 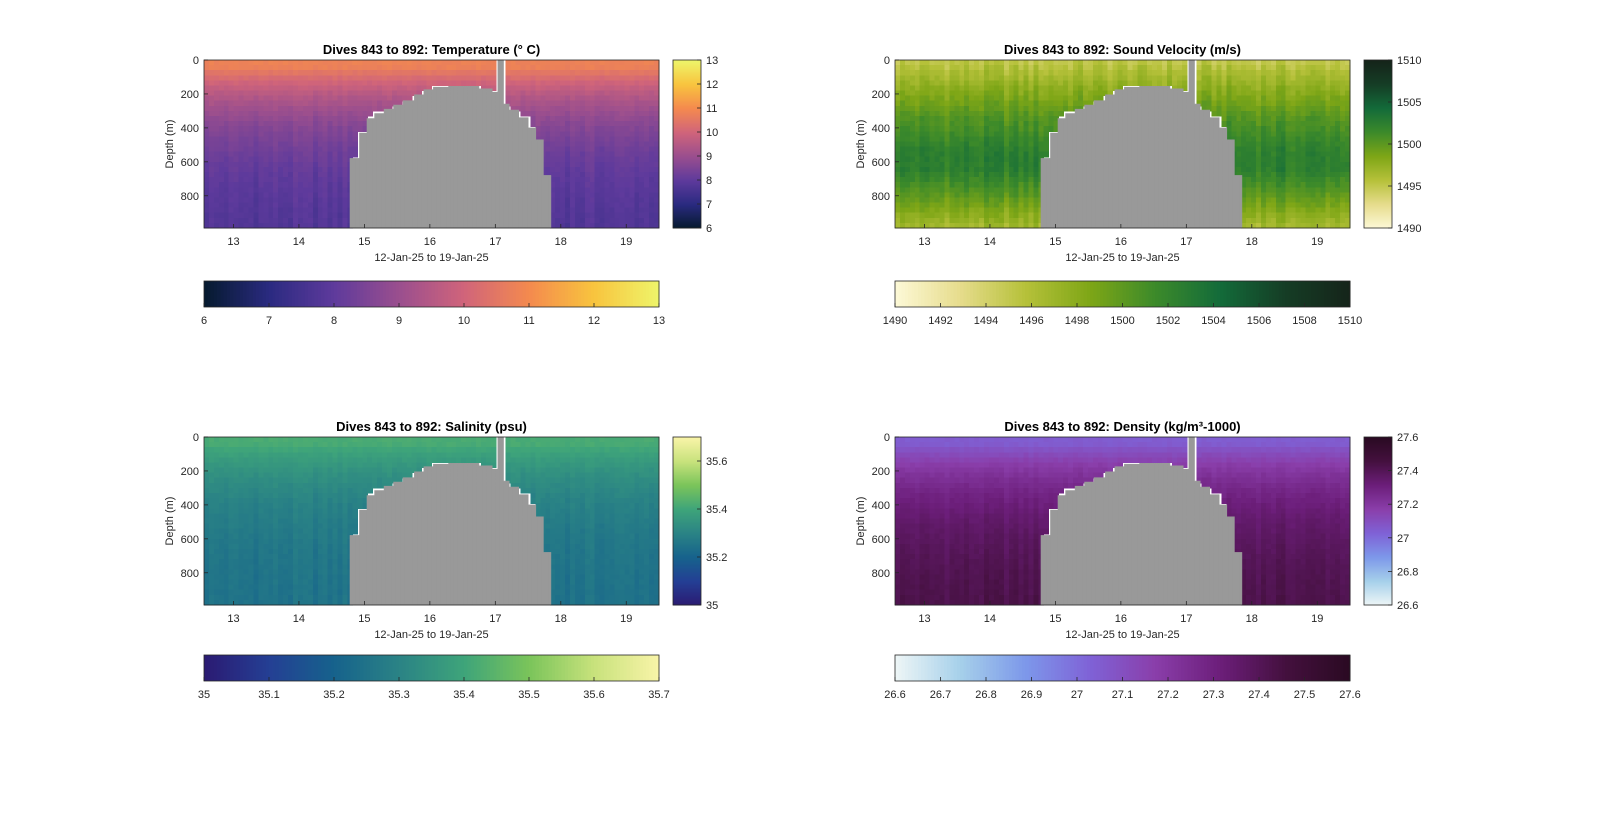 I want to click on colorbar-tick-label: 1500, so click(x=1409, y=145).